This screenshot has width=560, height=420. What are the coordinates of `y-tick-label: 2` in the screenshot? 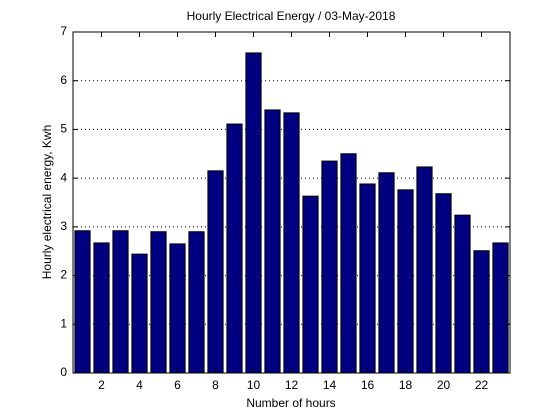 It's located at (63, 275).